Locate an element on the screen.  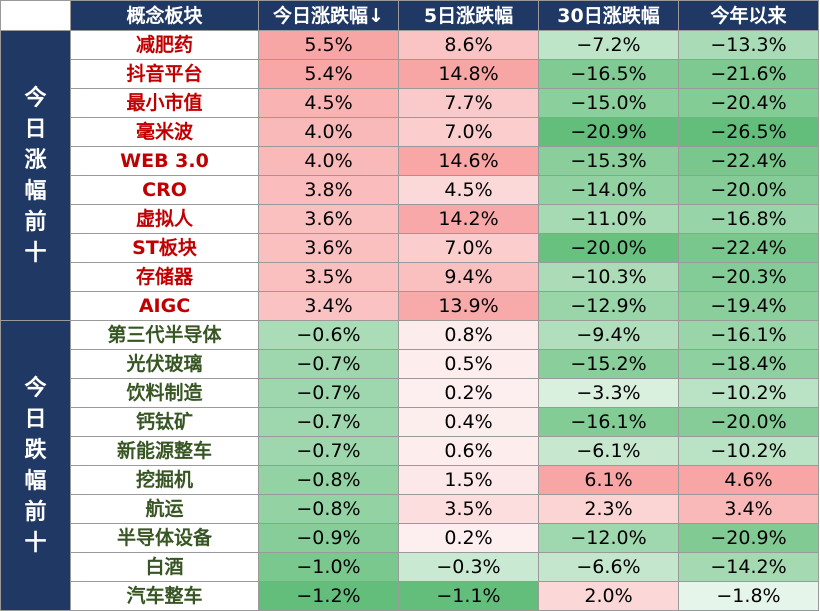
header-today-change: 今日涨跌幅↓ is located at coordinates (328, 15).